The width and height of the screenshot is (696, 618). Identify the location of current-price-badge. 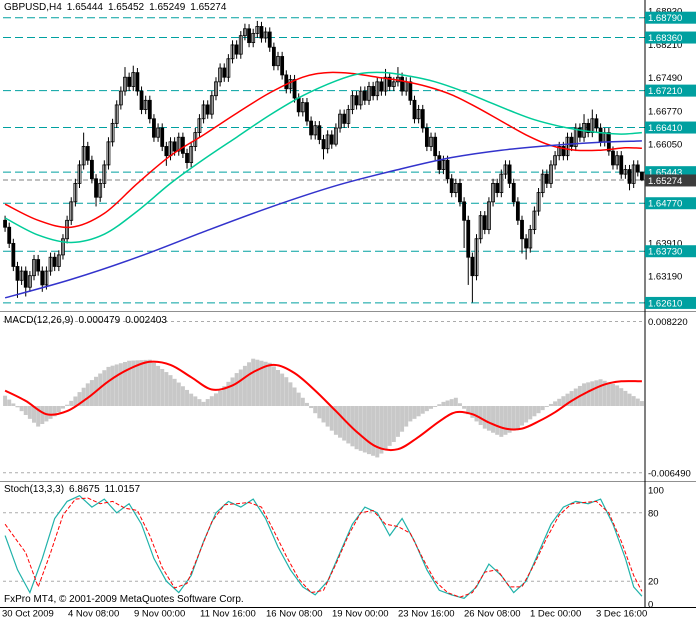
(670, 180).